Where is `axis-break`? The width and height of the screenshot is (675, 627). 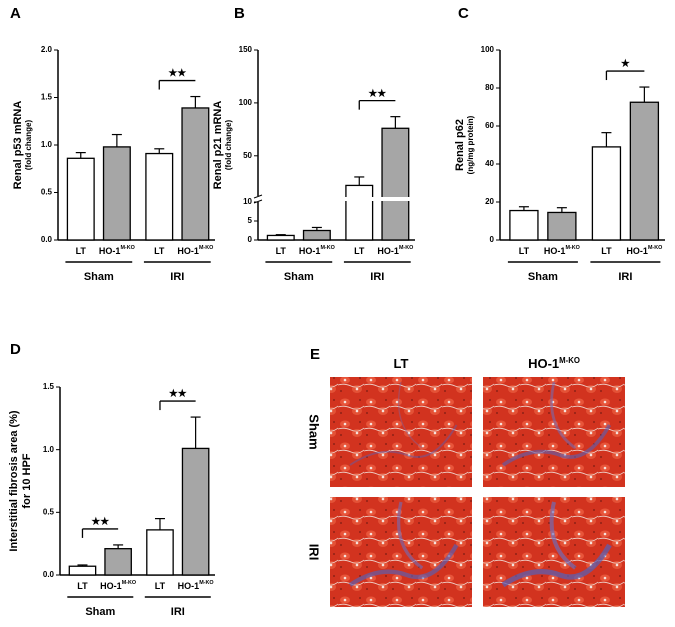 axis-break is located at coordinates (258, 196).